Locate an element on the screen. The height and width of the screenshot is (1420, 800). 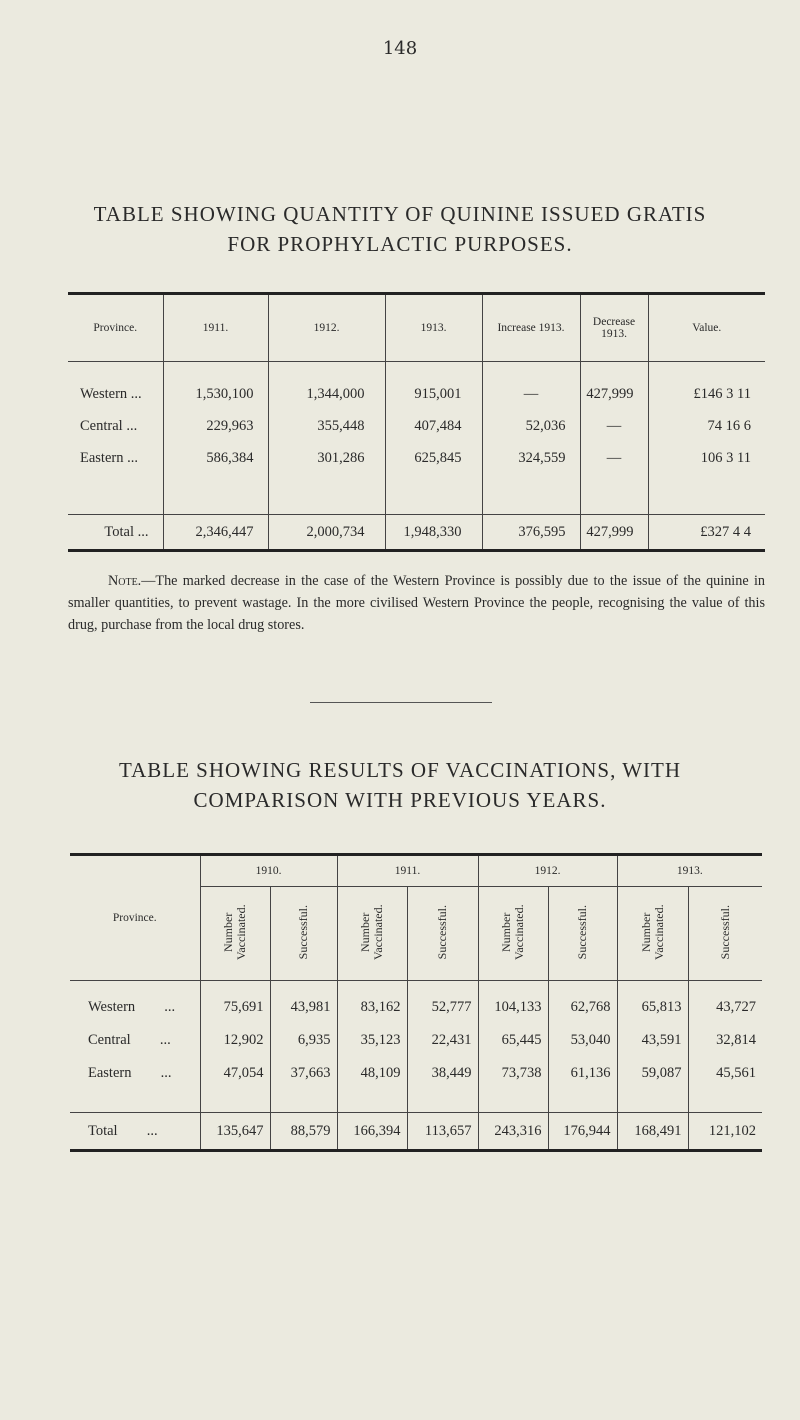
vaccination-table-subtitle: COMPARISON WITH PREVIOUS YEARS. is located at coordinates (400, 800).